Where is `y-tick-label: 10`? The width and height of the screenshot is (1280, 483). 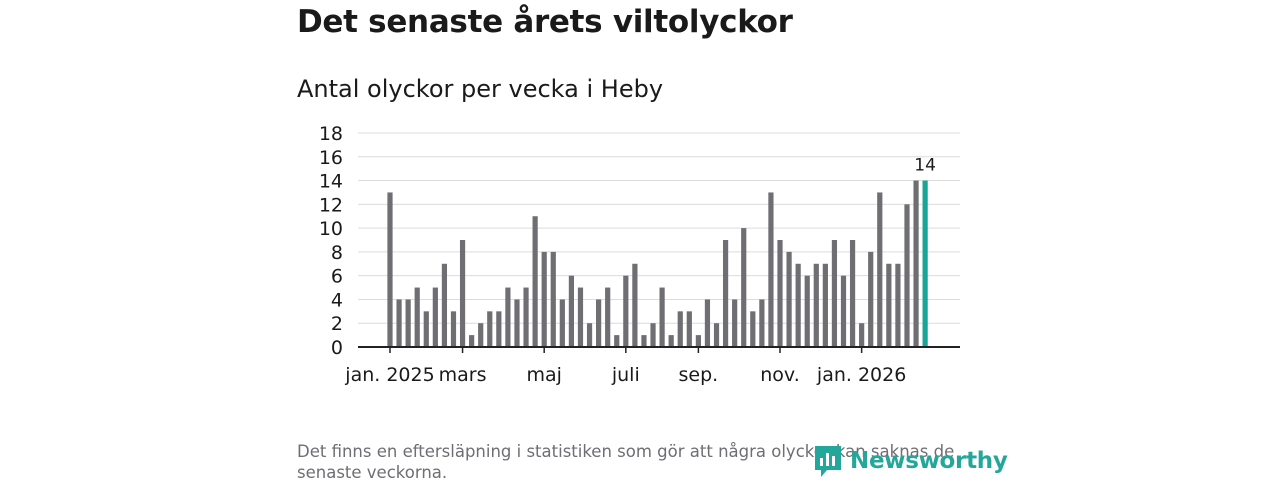 y-tick-label: 10 is located at coordinates (331, 229).